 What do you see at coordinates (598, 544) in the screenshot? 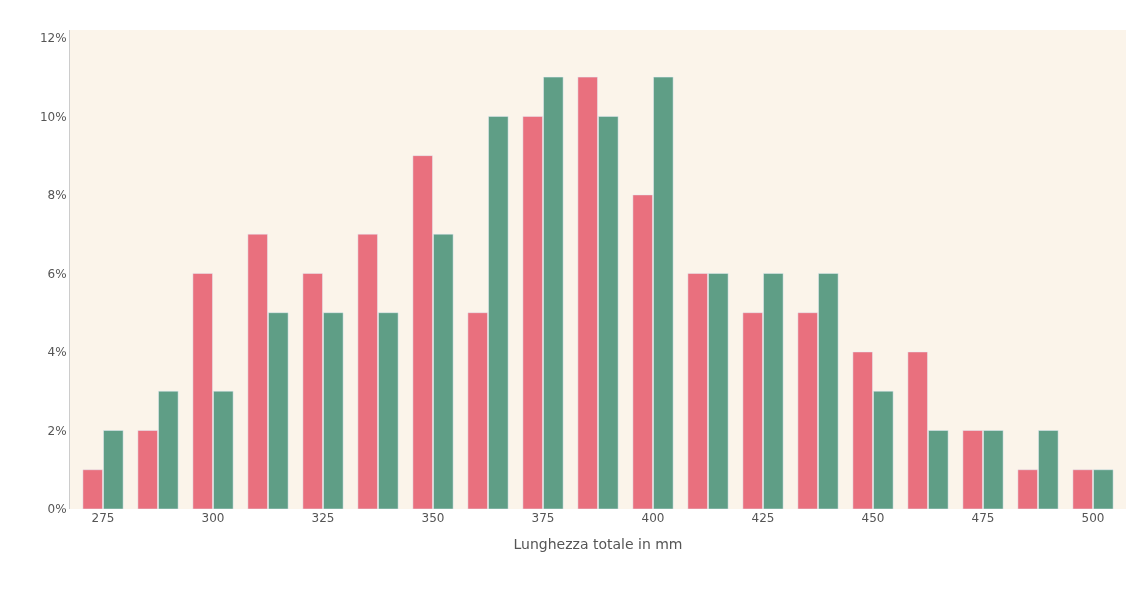
I see `x-axis-title: Lunghezza totale in mm` at bounding box center [598, 544].